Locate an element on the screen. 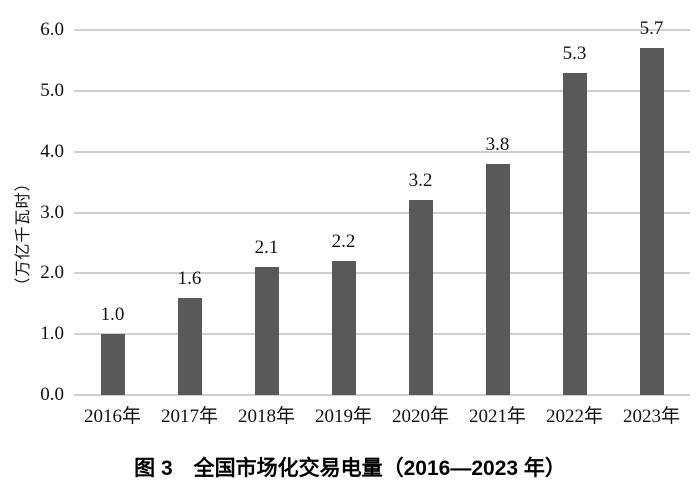 This screenshot has height=499, width=700. gridline-4.0 is located at coordinates (382, 151).